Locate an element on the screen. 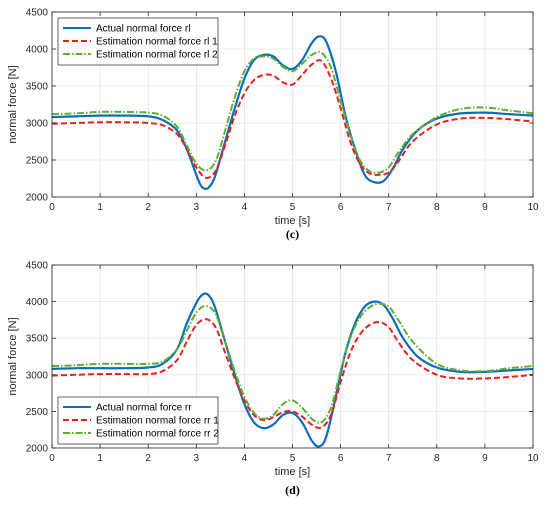  panel-label-d: (d) is located at coordinates (292, 490).